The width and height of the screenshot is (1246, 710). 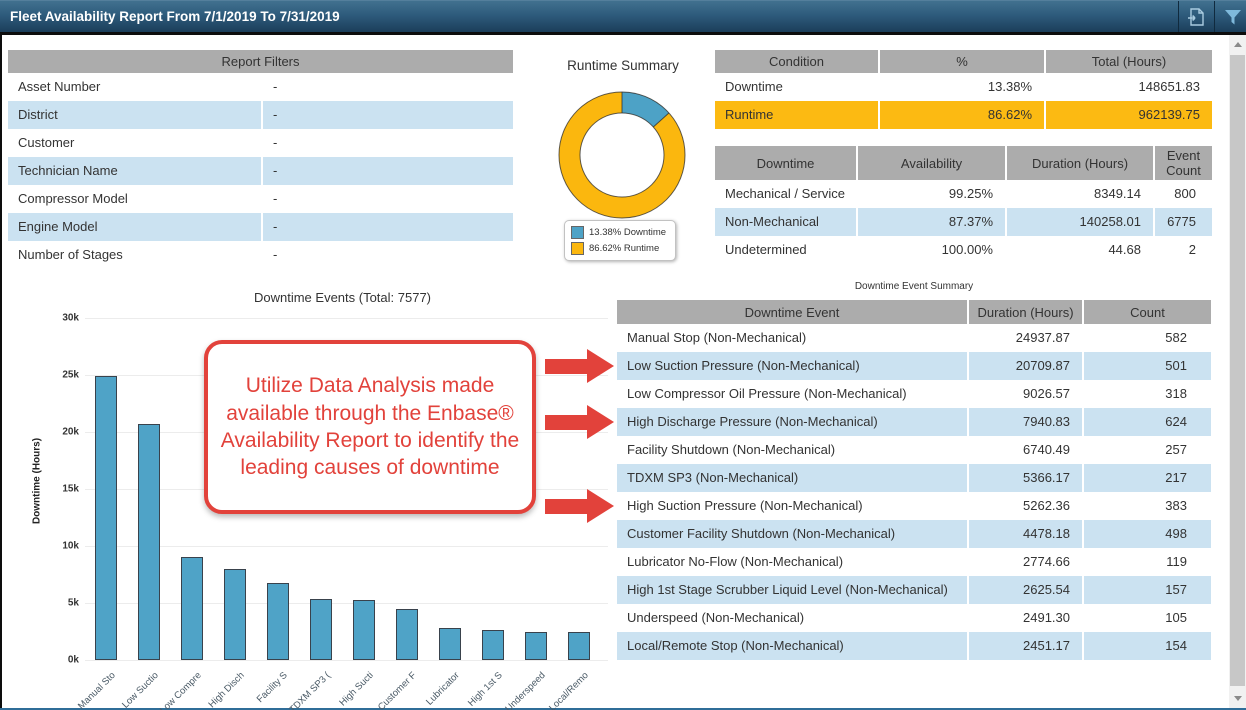 I want to click on event-name: Local/Remote Stop (Non-Mechanical), so click(x=793, y=646).